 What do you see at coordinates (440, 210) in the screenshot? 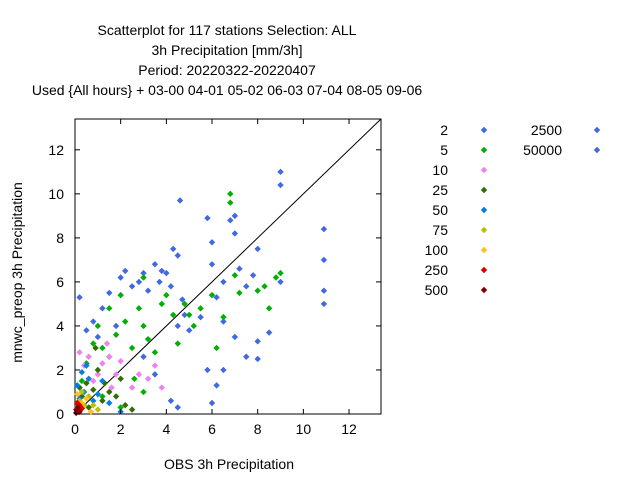
I see `legend-label: 50` at bounding box center [440, 210].